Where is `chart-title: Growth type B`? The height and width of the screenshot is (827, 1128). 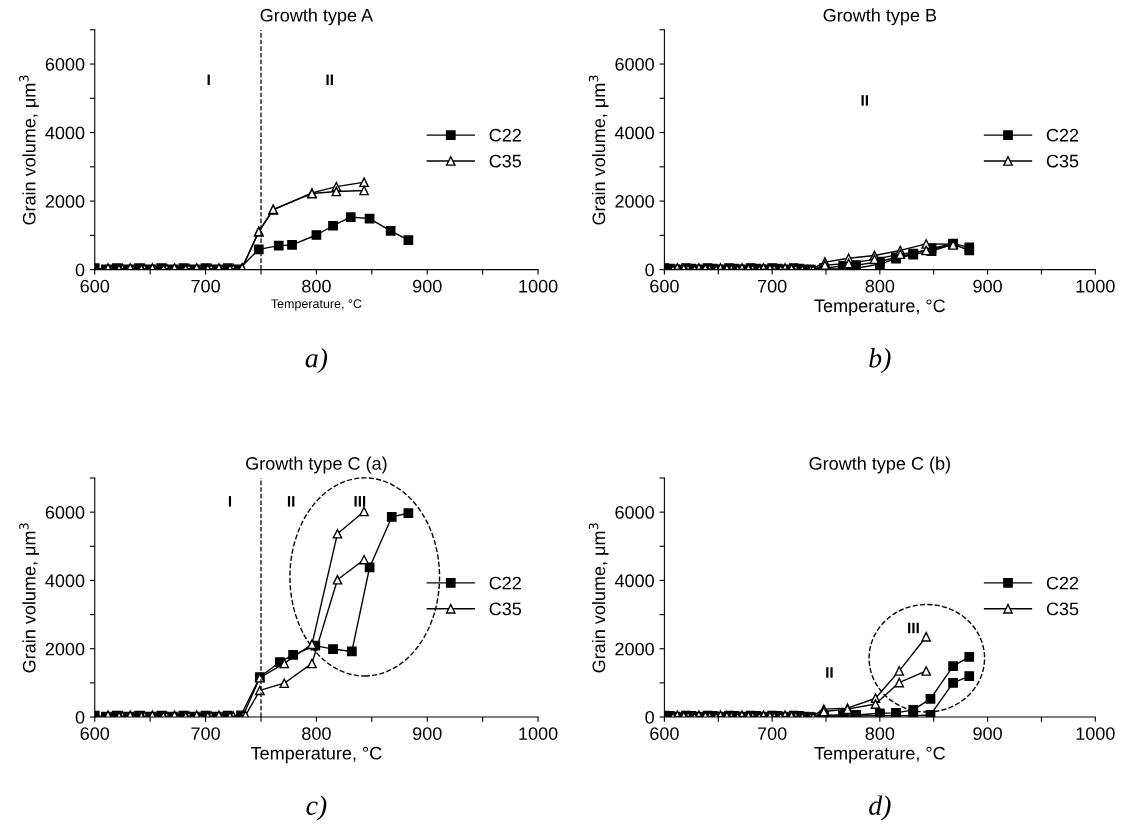
chart-title: Growth type B is located at coordinates (880, 17).